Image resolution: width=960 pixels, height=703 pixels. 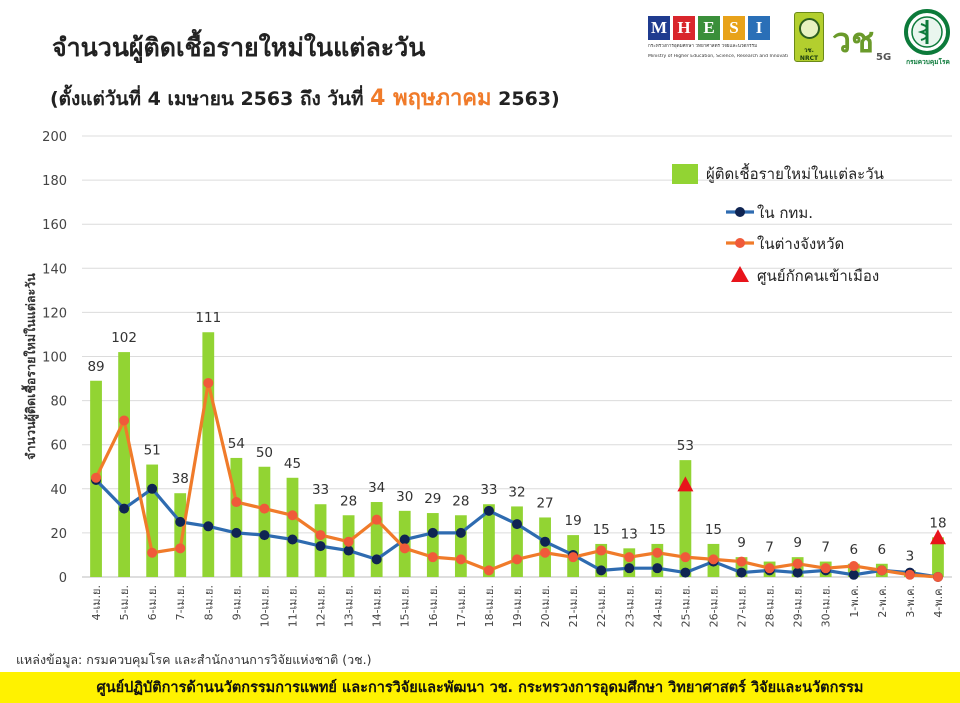 I want to click on x-tick-label: 2-พ.ค., so click(x=882, y=601).